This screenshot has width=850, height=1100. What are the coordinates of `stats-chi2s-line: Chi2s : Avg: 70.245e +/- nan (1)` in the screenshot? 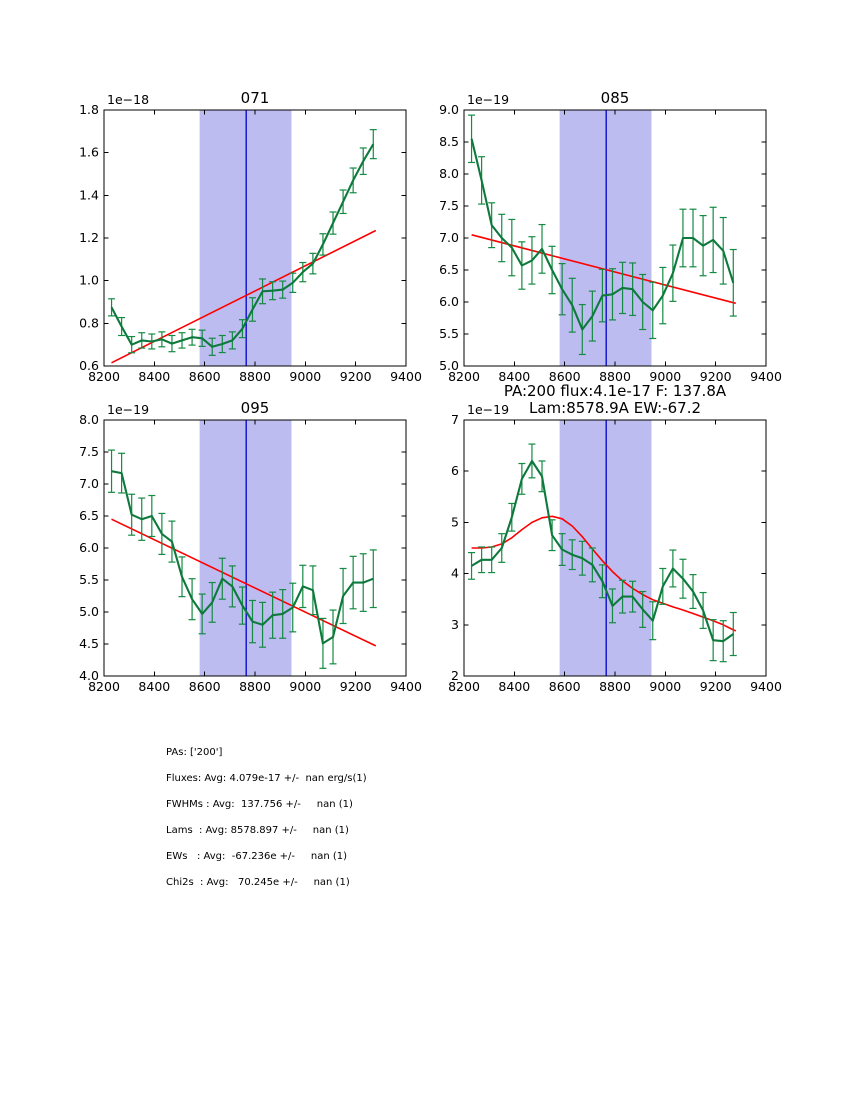 It's located at (258, 882).